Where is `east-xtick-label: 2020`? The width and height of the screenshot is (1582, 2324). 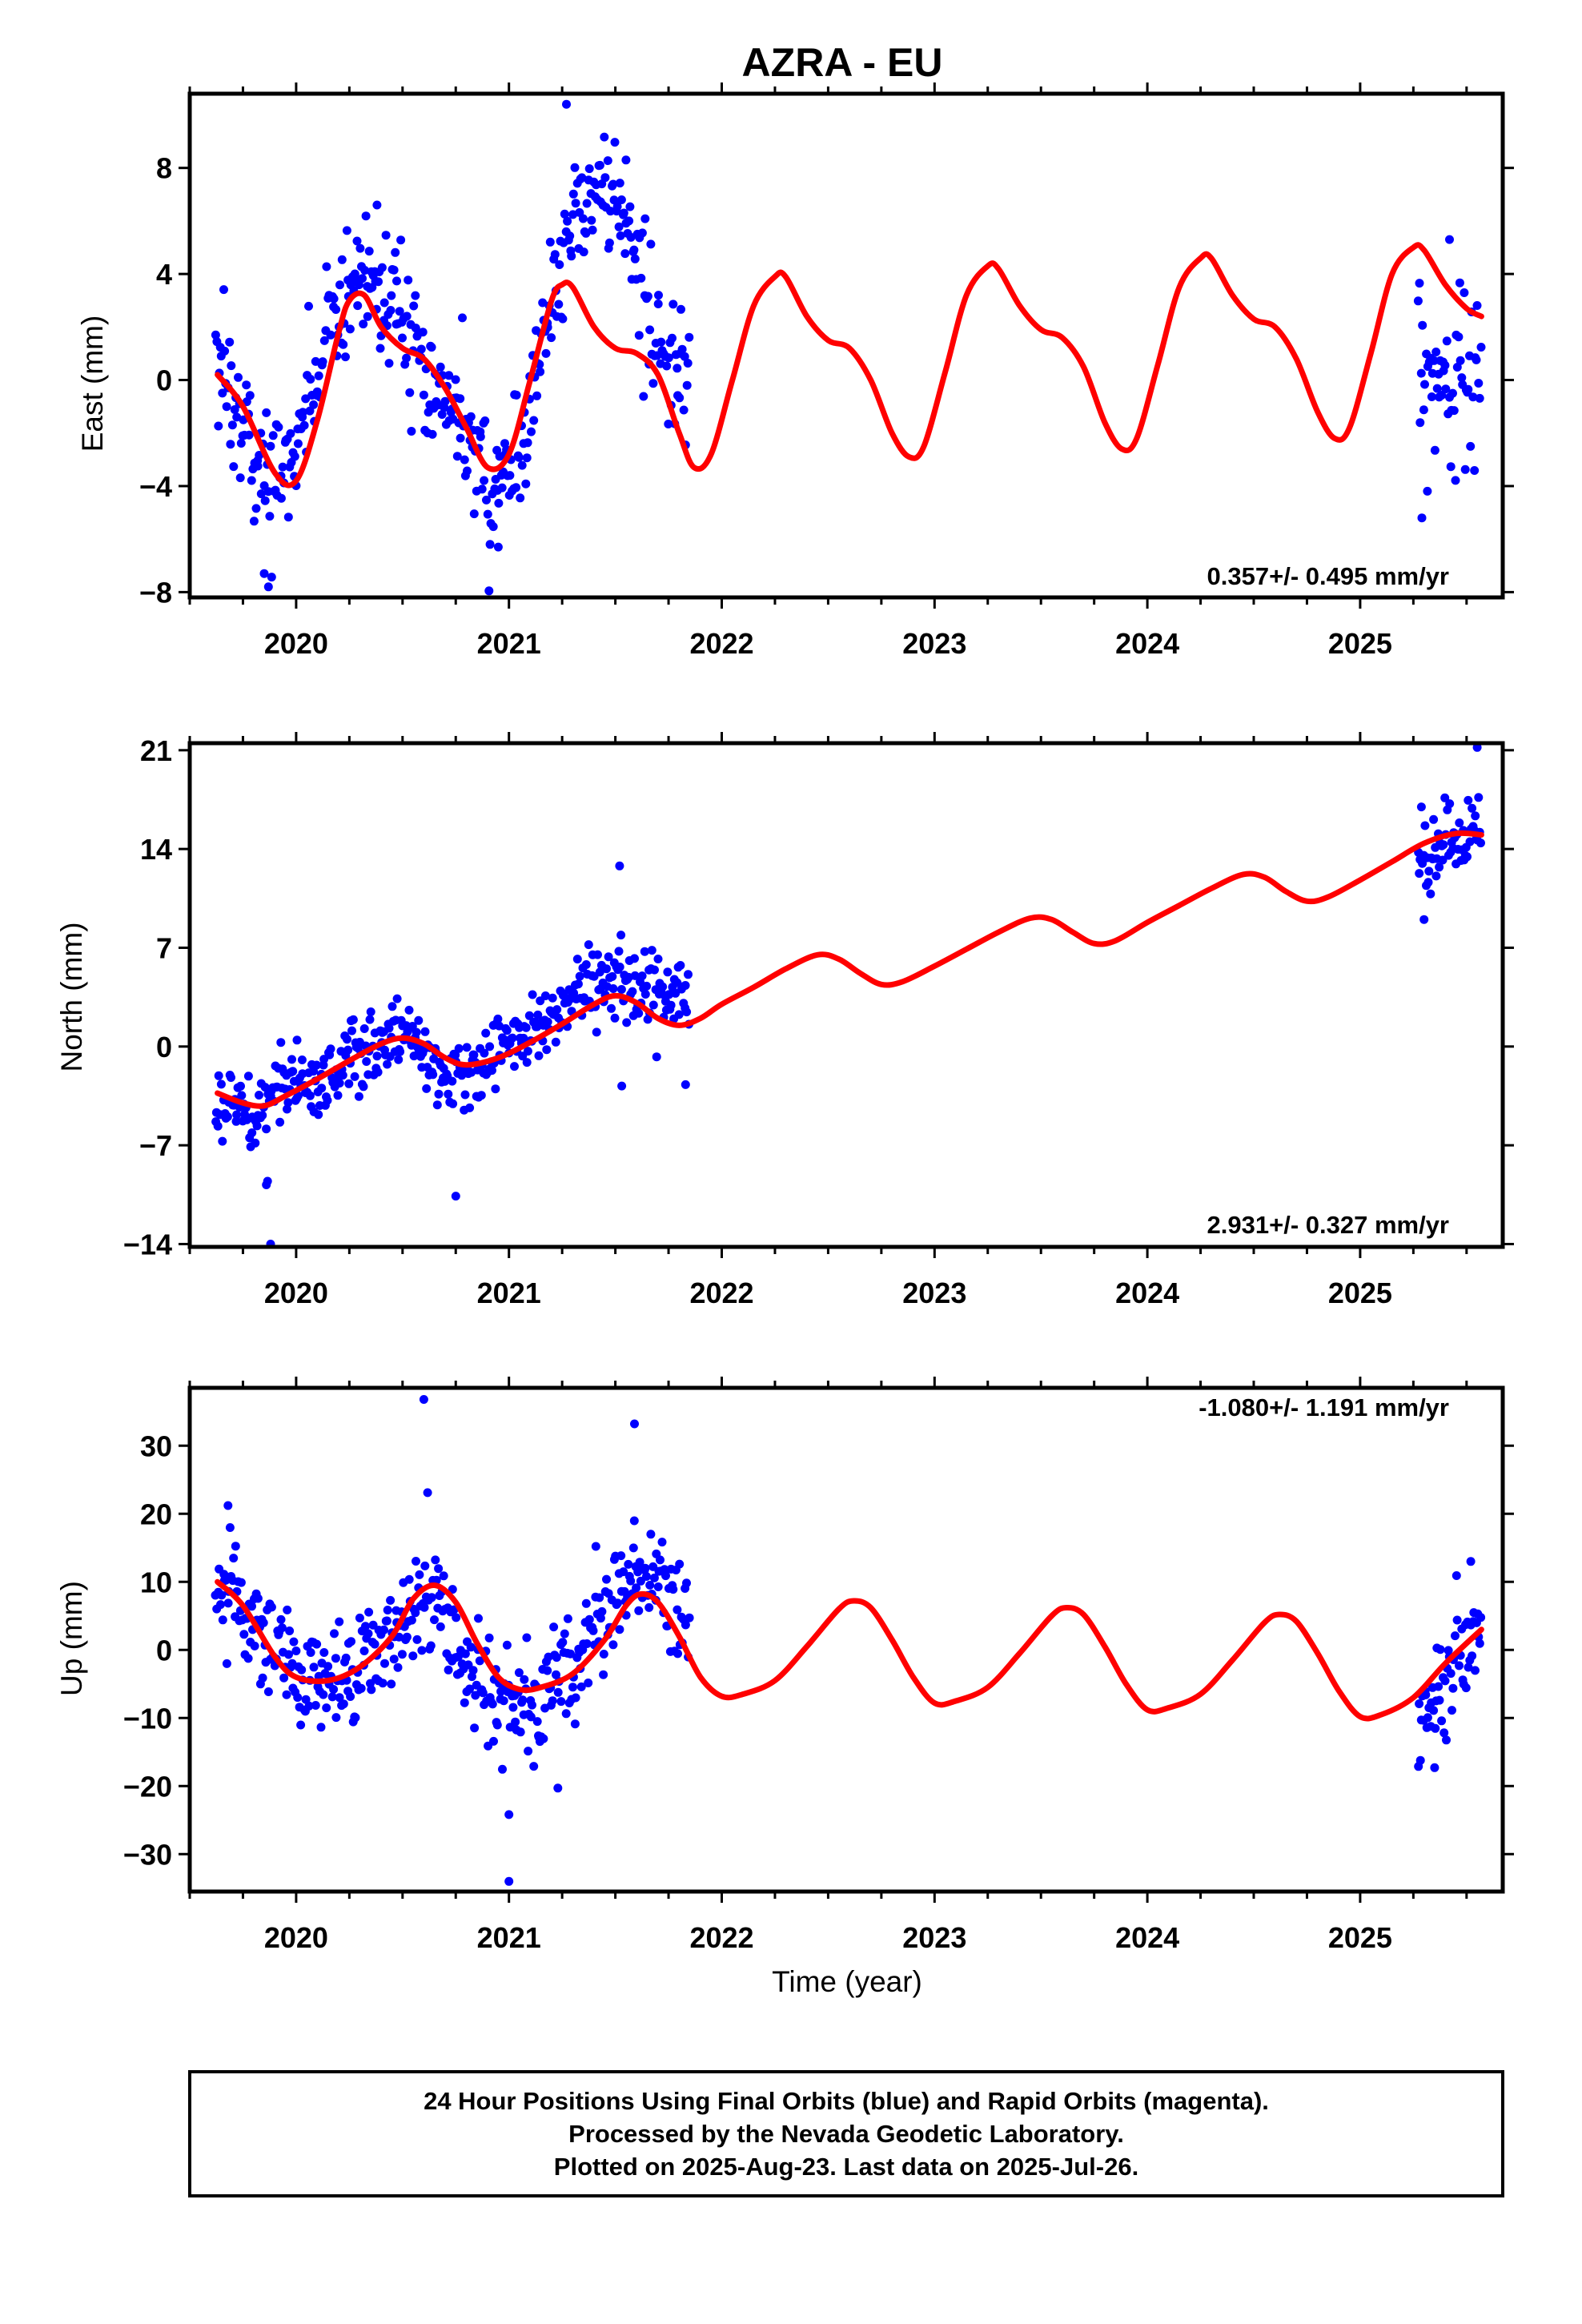 east-xtick-label: 2020 is located at coordinates (296, 644).